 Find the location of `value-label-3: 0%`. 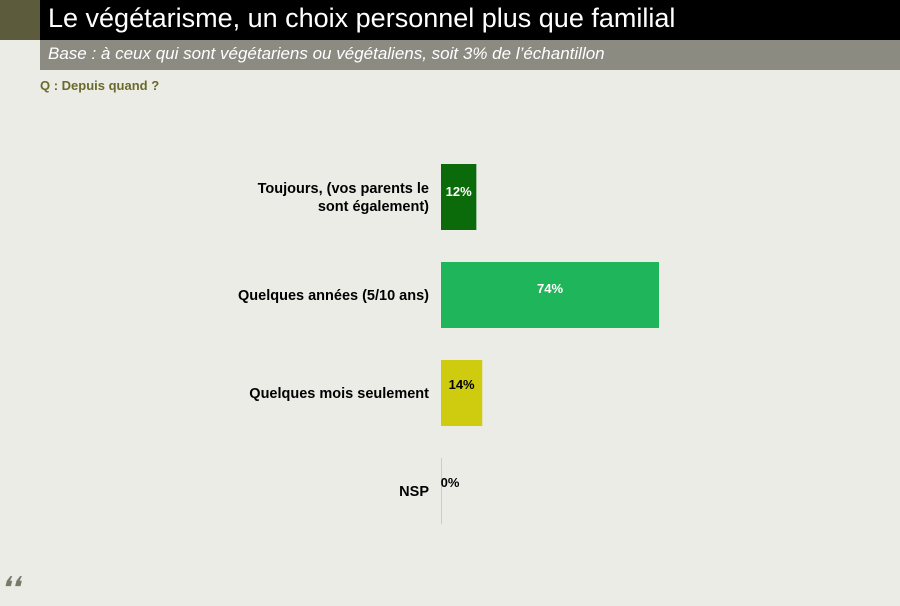

value-label-3: 0% is located at coordinates (450, 482).